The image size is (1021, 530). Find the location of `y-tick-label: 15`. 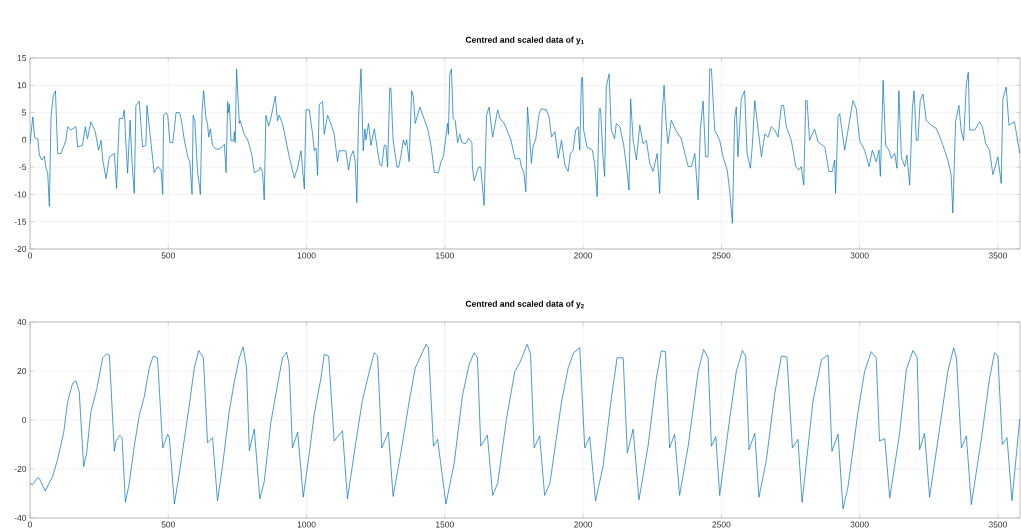

y-tick-label: 15 is located at coordinates (22, 58).